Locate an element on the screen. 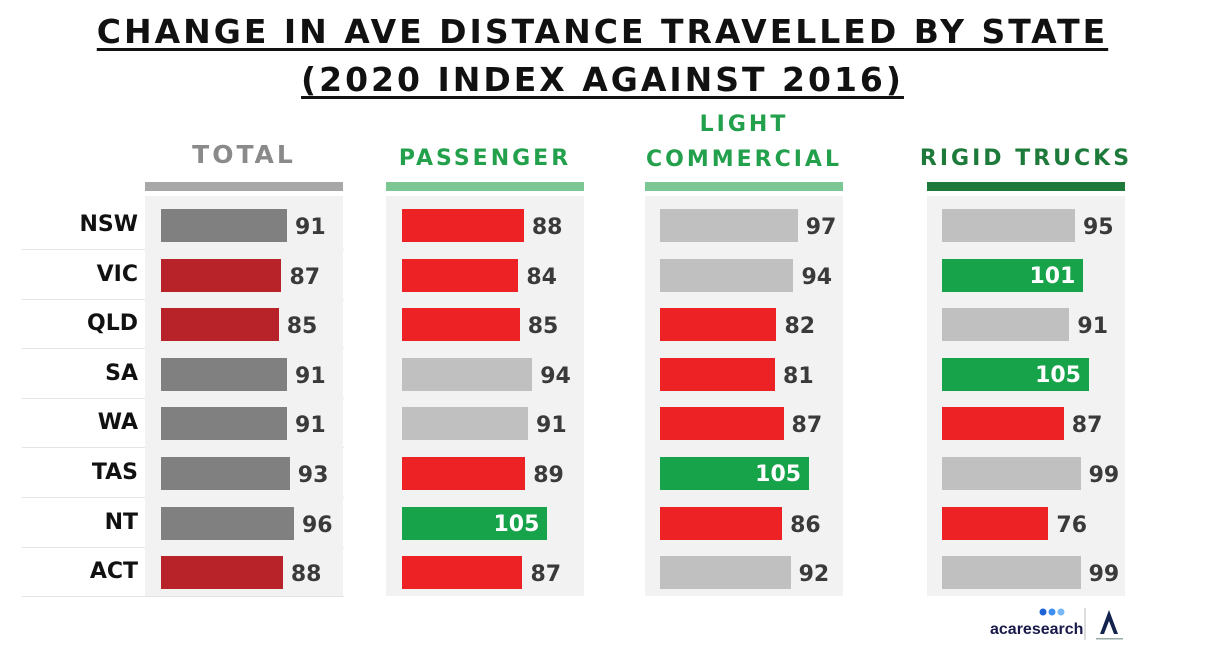 This screenshot has height=650, width=1205. bar-total-wa is located at coordinates (224, 424).